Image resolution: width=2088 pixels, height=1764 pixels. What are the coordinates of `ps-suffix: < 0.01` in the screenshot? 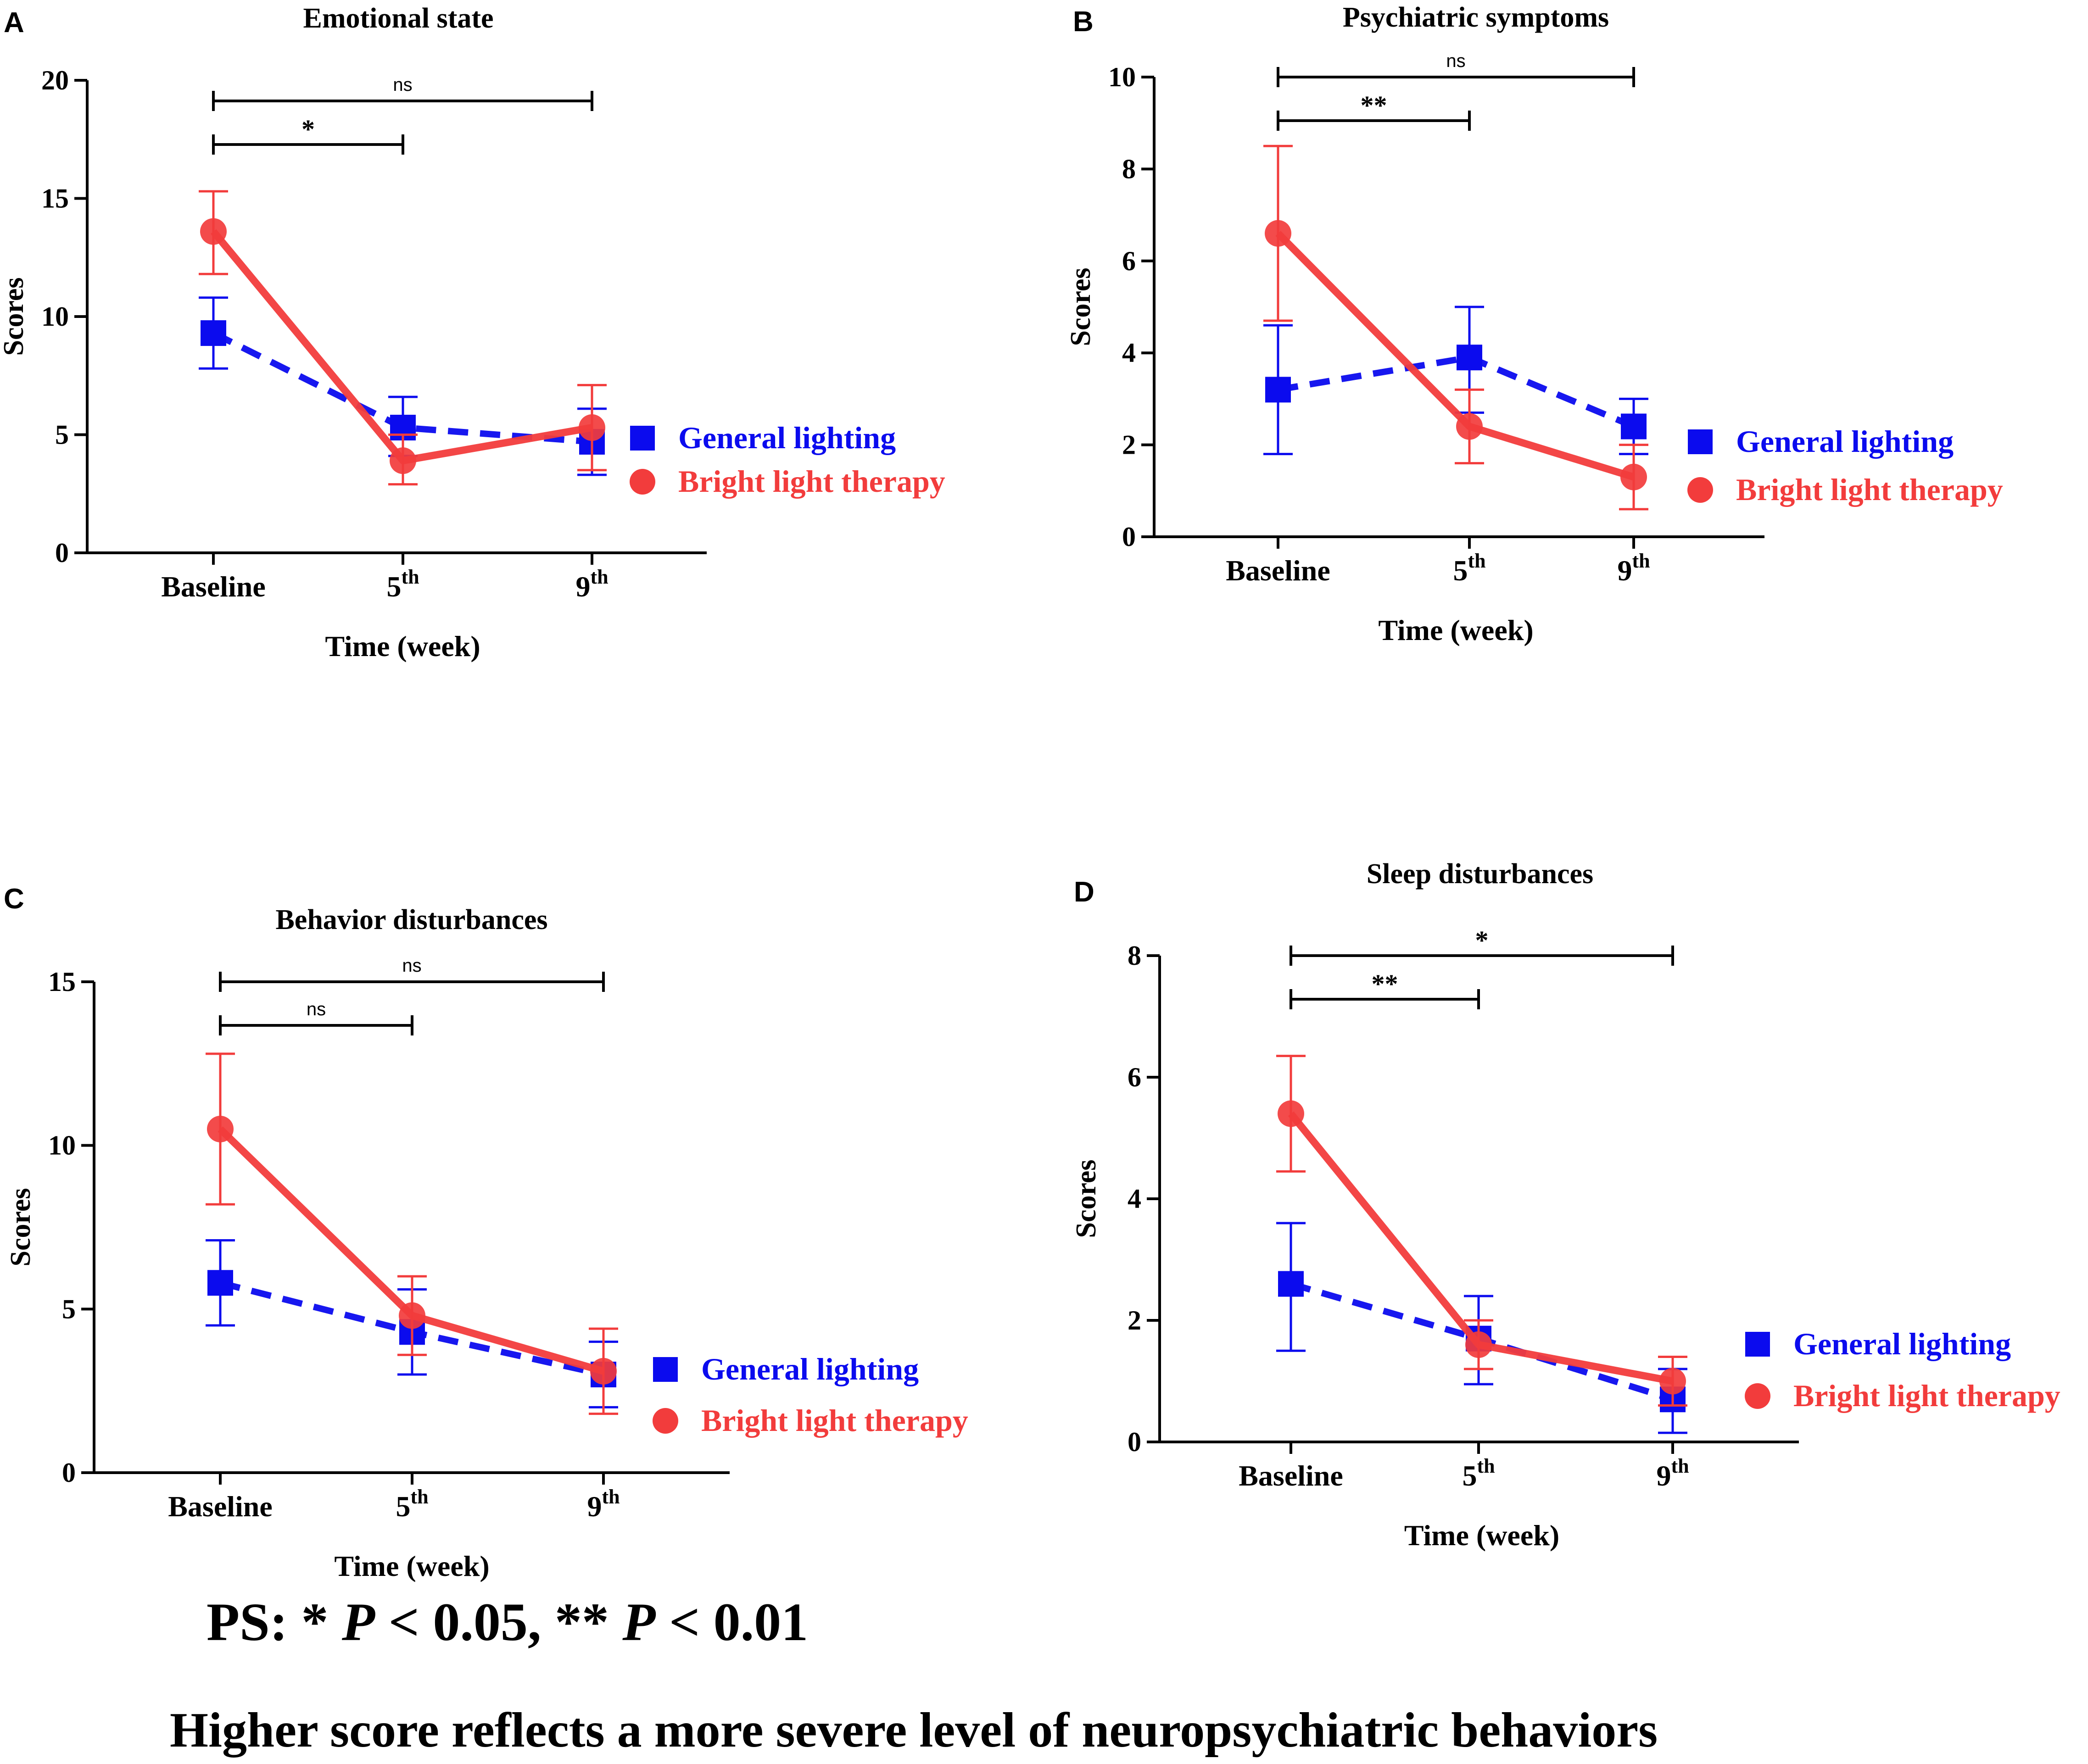 It's located at (732, 1622).